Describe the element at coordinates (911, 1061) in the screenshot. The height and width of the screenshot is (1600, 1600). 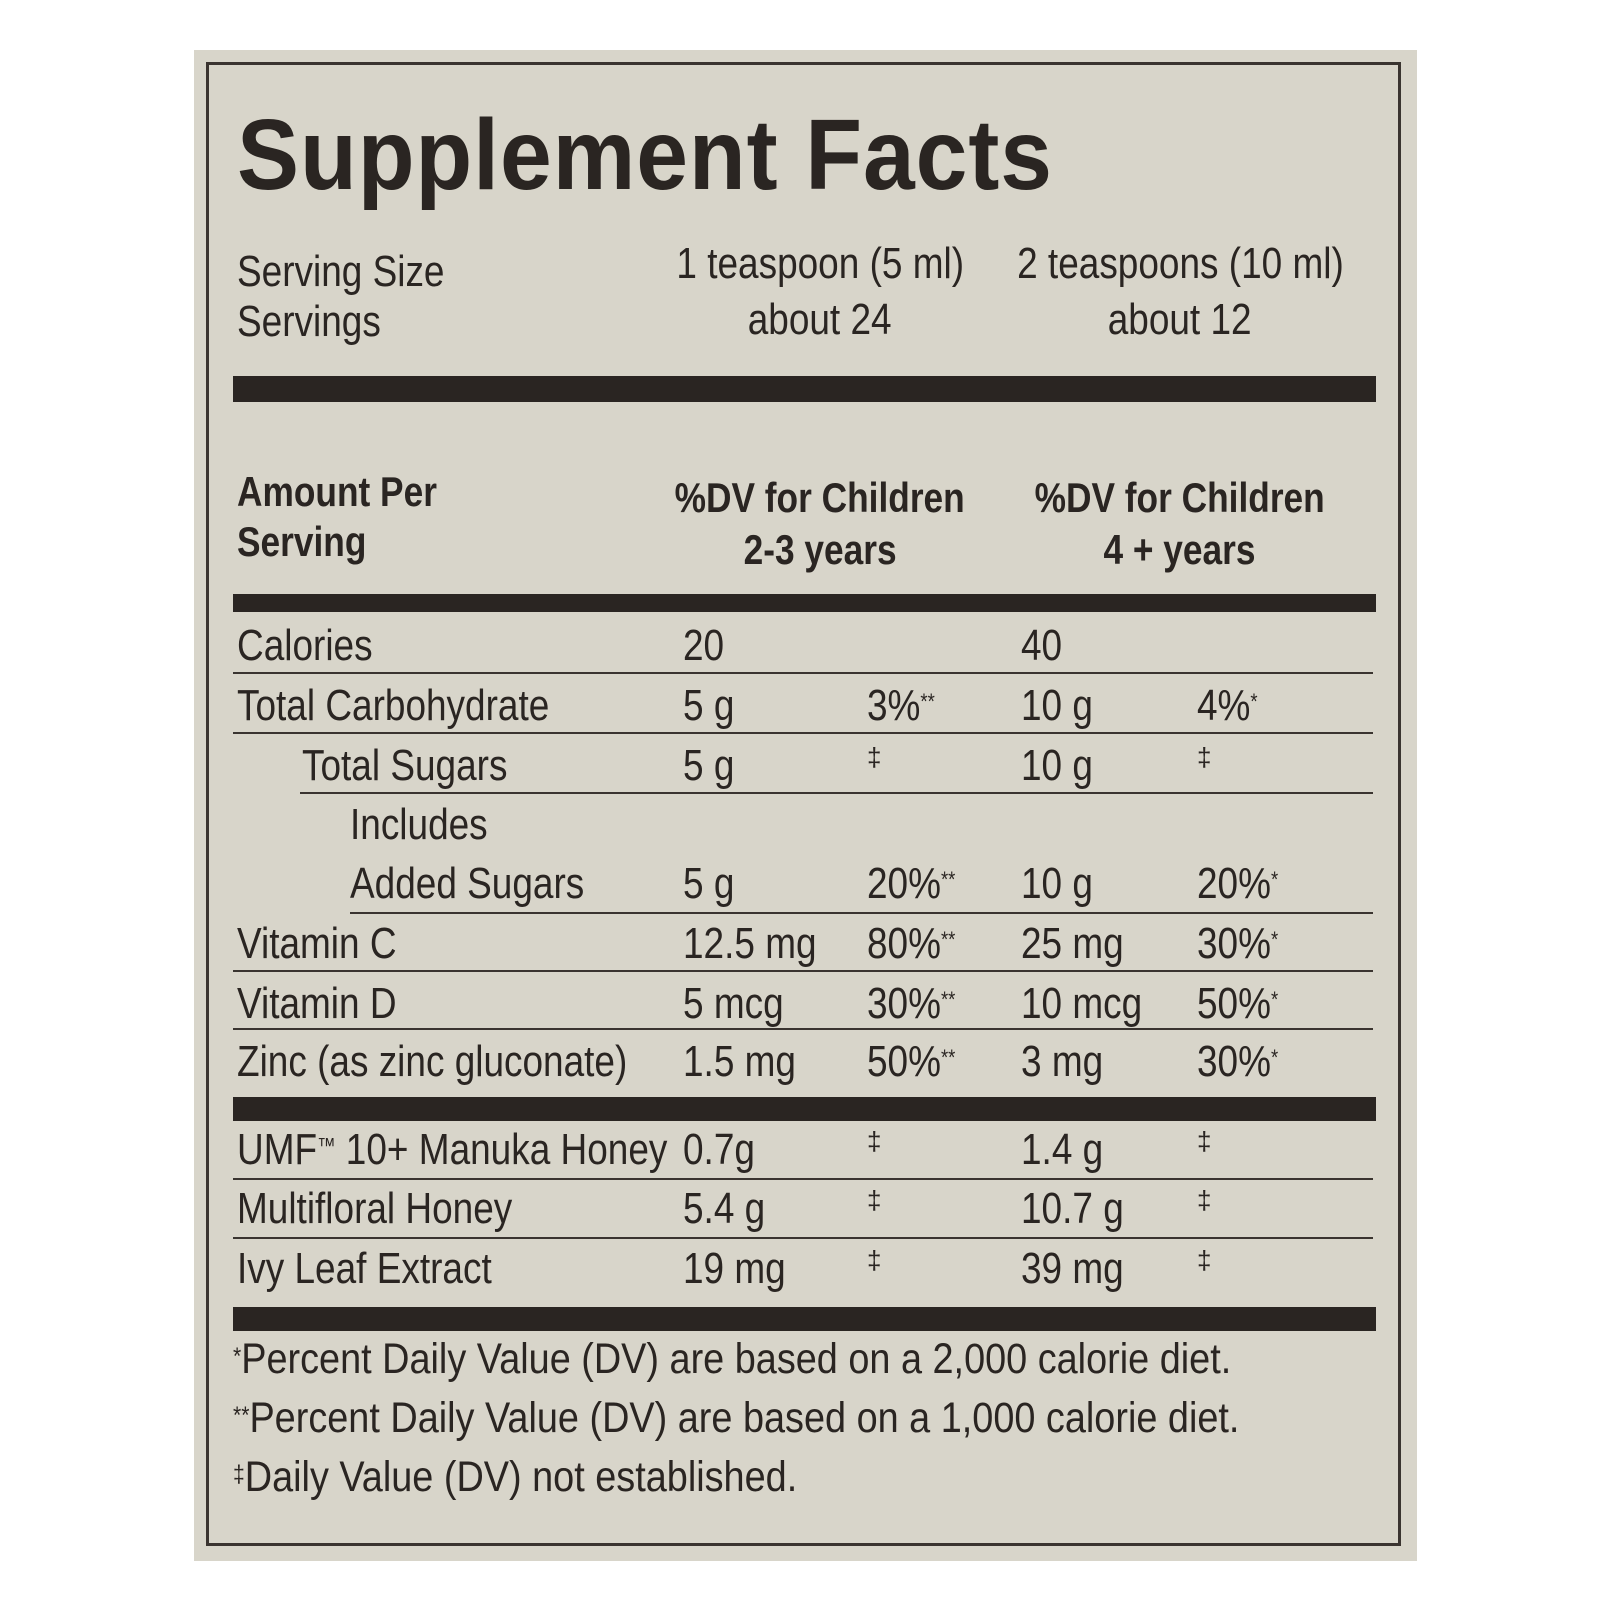
I see `dv-col1: 50%**` at that location.